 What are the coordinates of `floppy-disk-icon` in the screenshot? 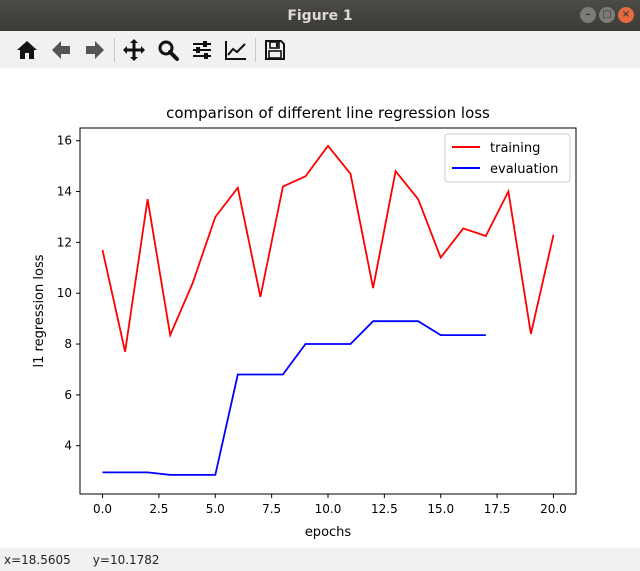 It's located at (275, 49).